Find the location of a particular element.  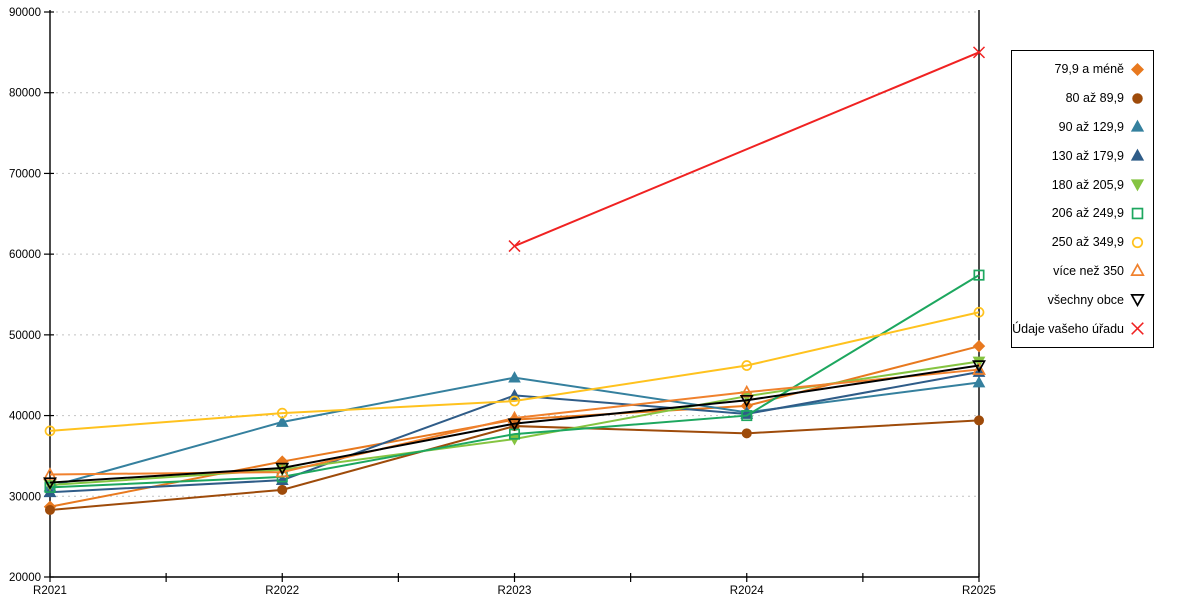

legend-item-label: všechny obce is located at coordinates (1085, 299).